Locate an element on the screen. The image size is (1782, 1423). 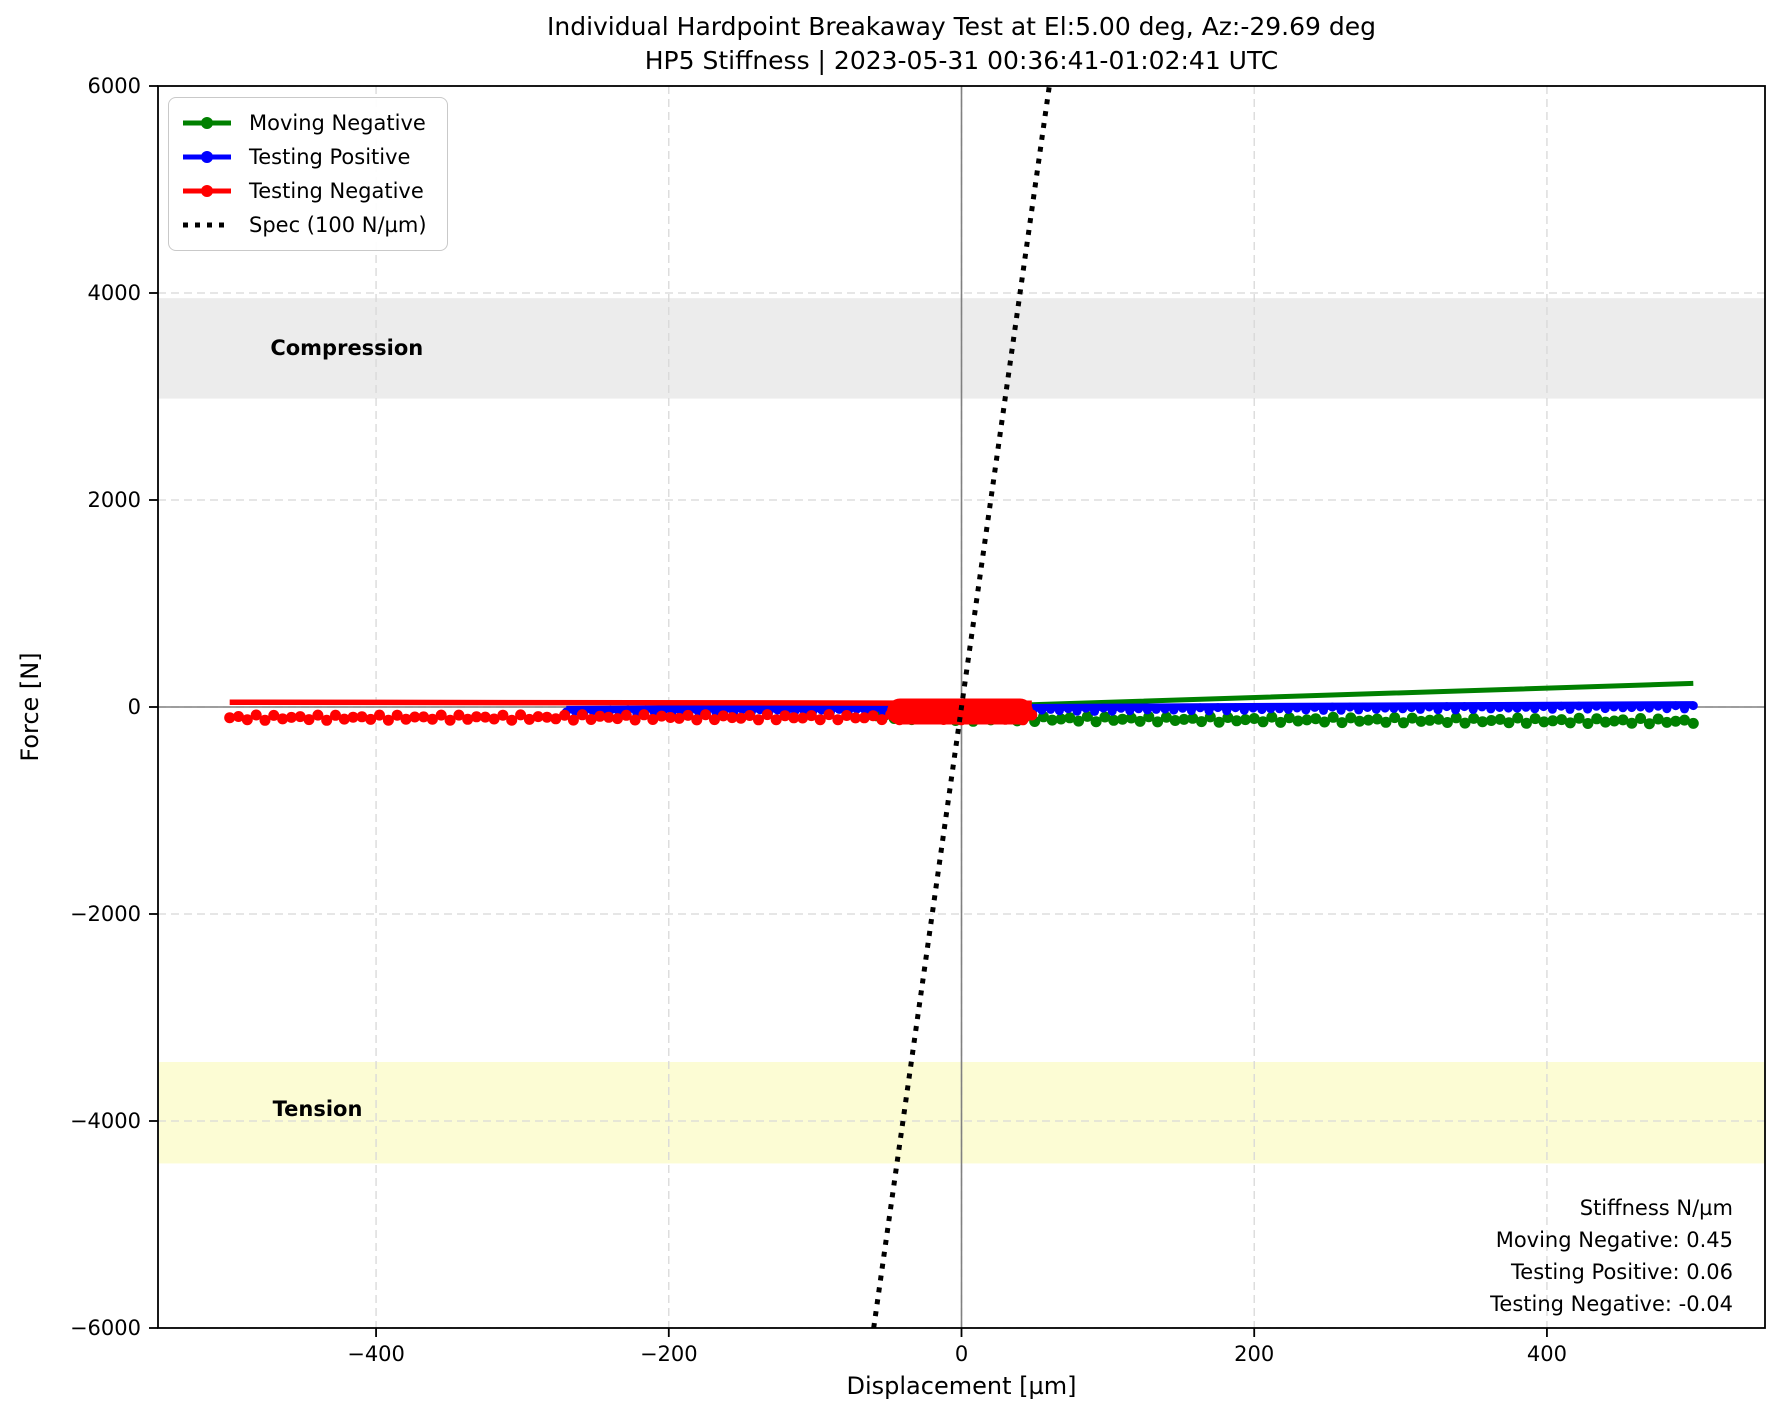
stiffness-annotation-line: Testing Negative: -0.04 is located at coordinates (1611, 1304).